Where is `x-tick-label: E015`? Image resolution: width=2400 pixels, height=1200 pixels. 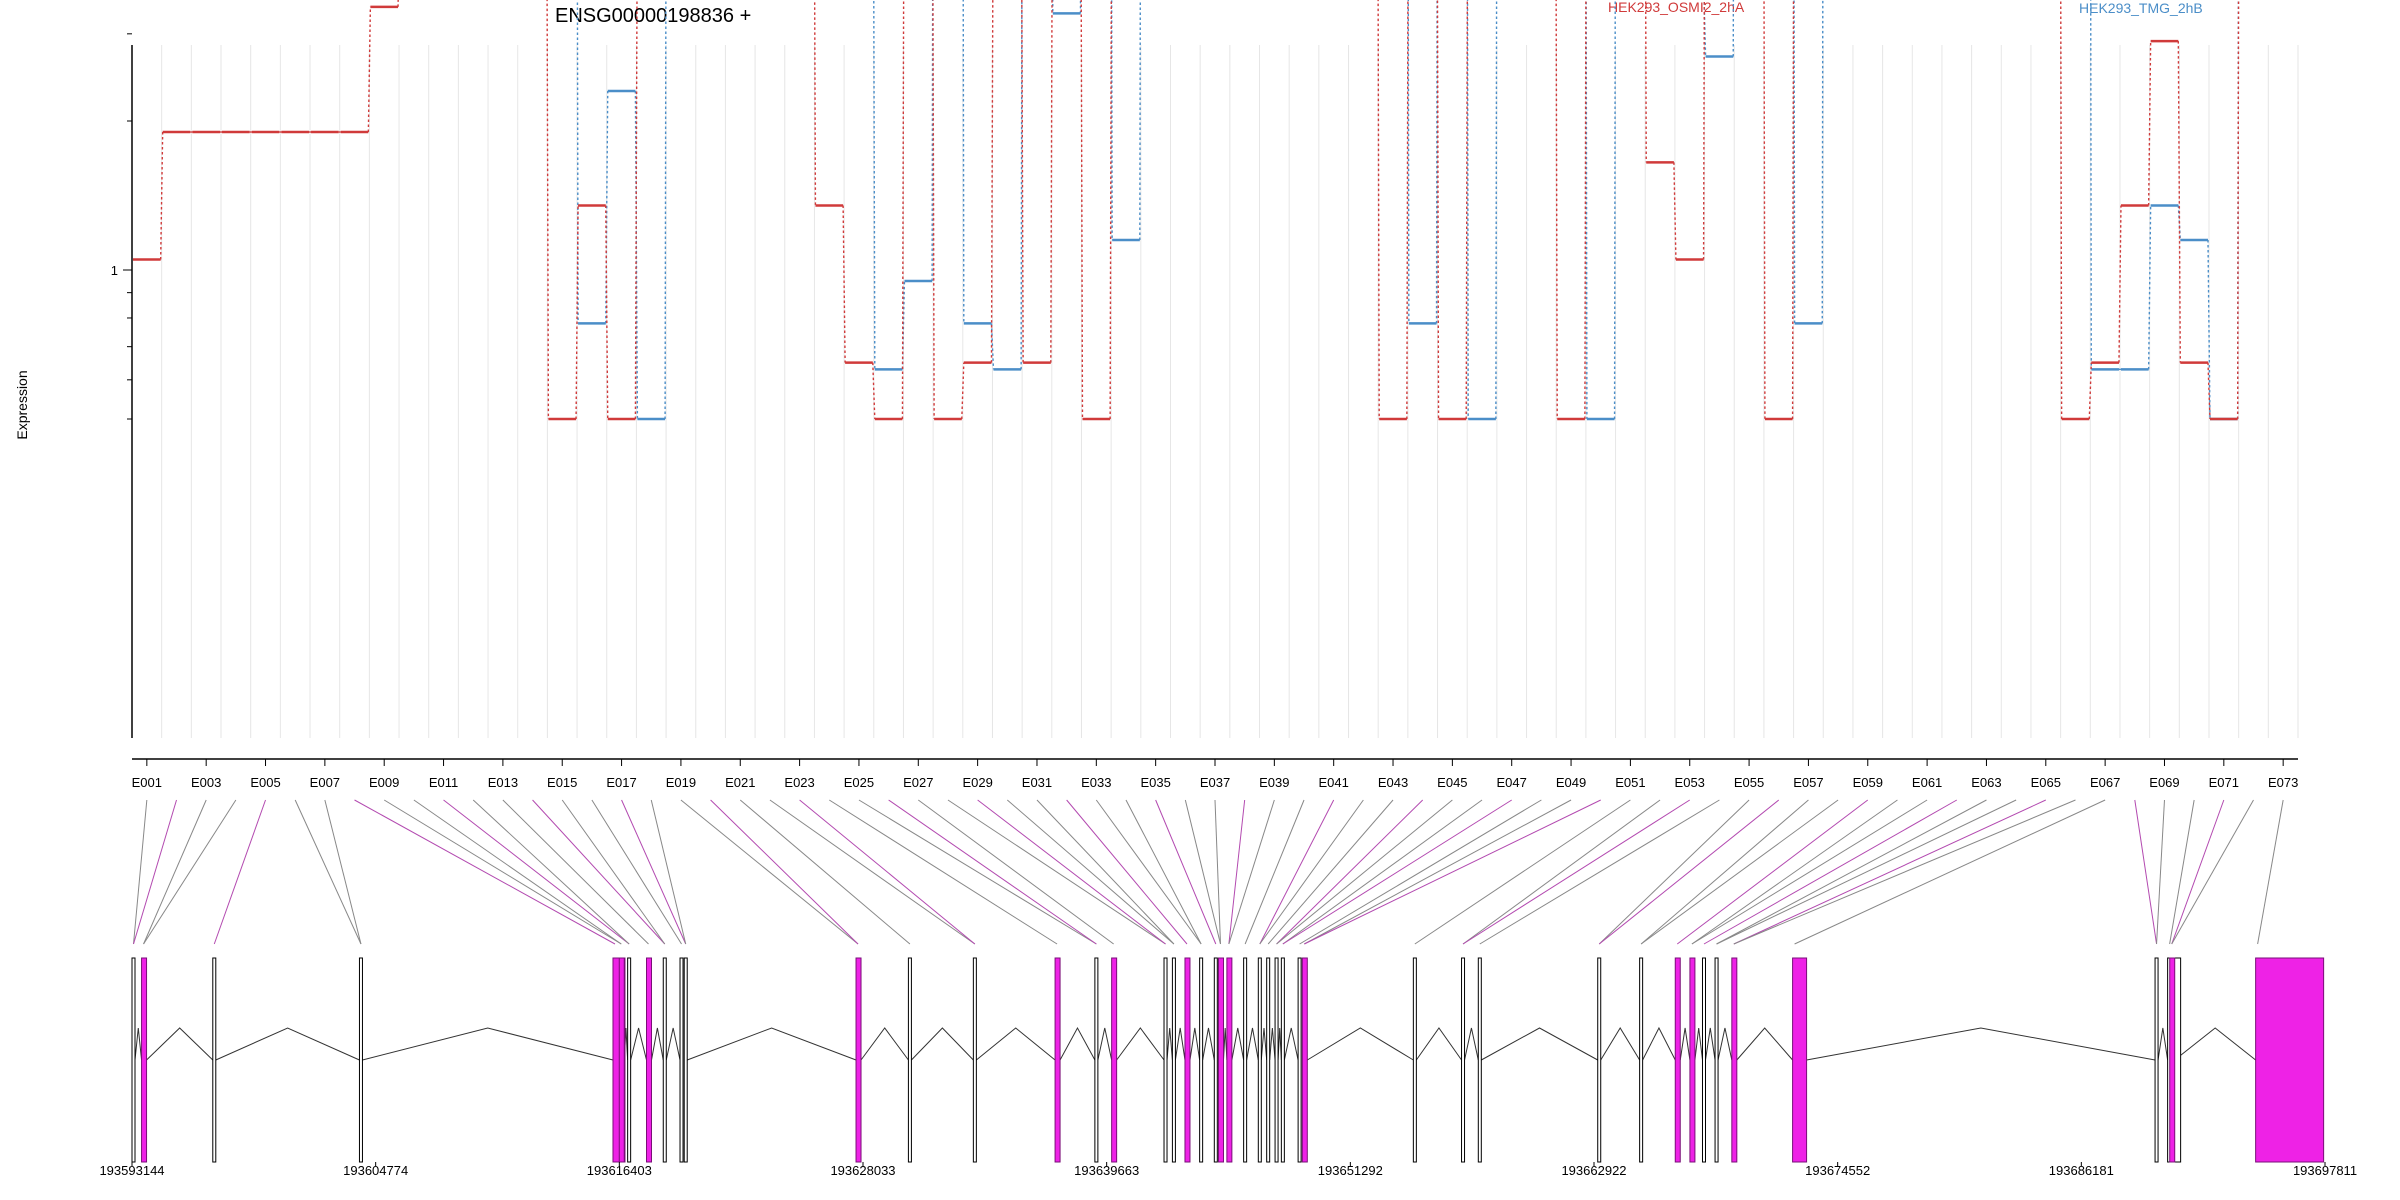
x-tick-label: E015 is located at coordinates (562, 782).